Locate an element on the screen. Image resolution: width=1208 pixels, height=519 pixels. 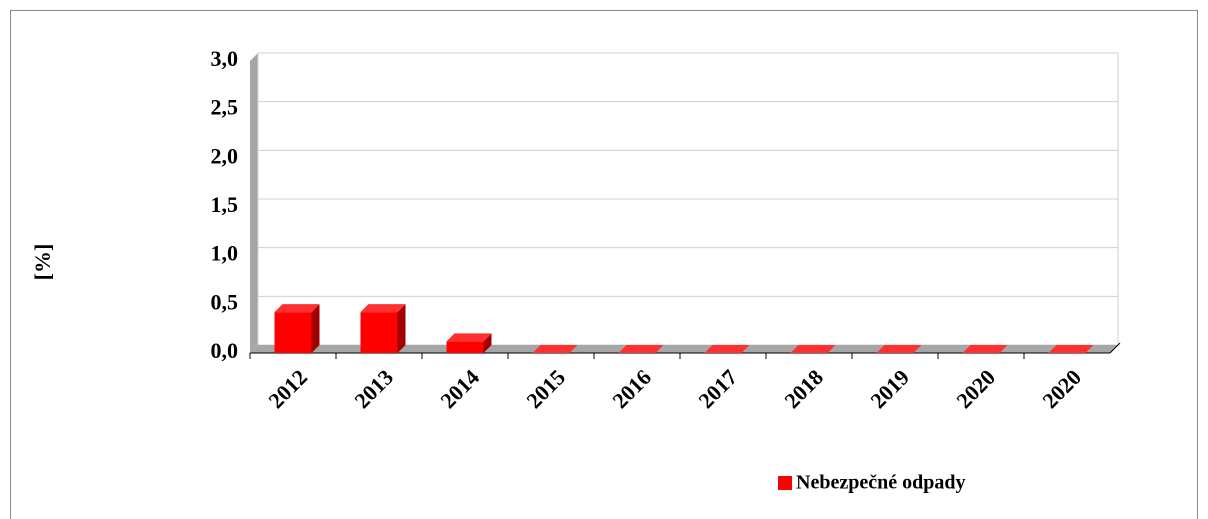
x-axis-end is located at coordinates (1115, 348).